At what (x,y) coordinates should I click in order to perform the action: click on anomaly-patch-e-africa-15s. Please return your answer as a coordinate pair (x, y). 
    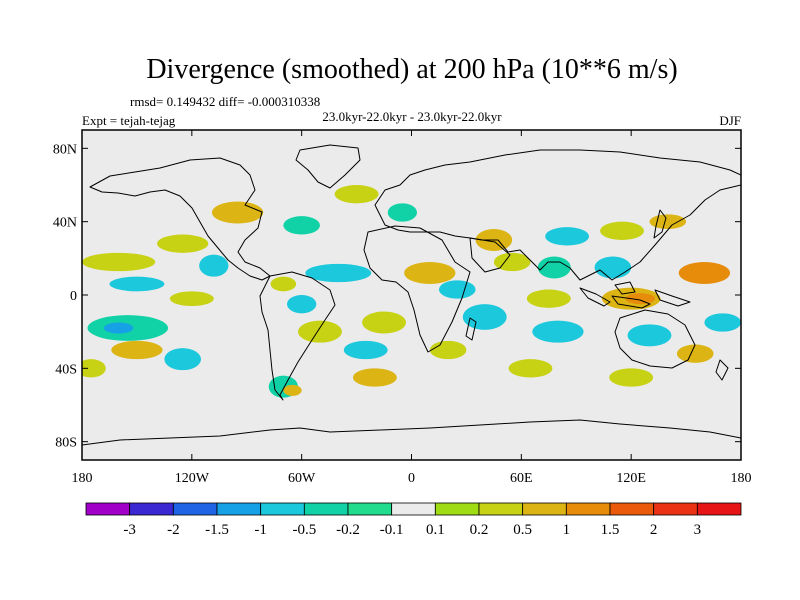
    Looking at the image, I should click on (484, 317).